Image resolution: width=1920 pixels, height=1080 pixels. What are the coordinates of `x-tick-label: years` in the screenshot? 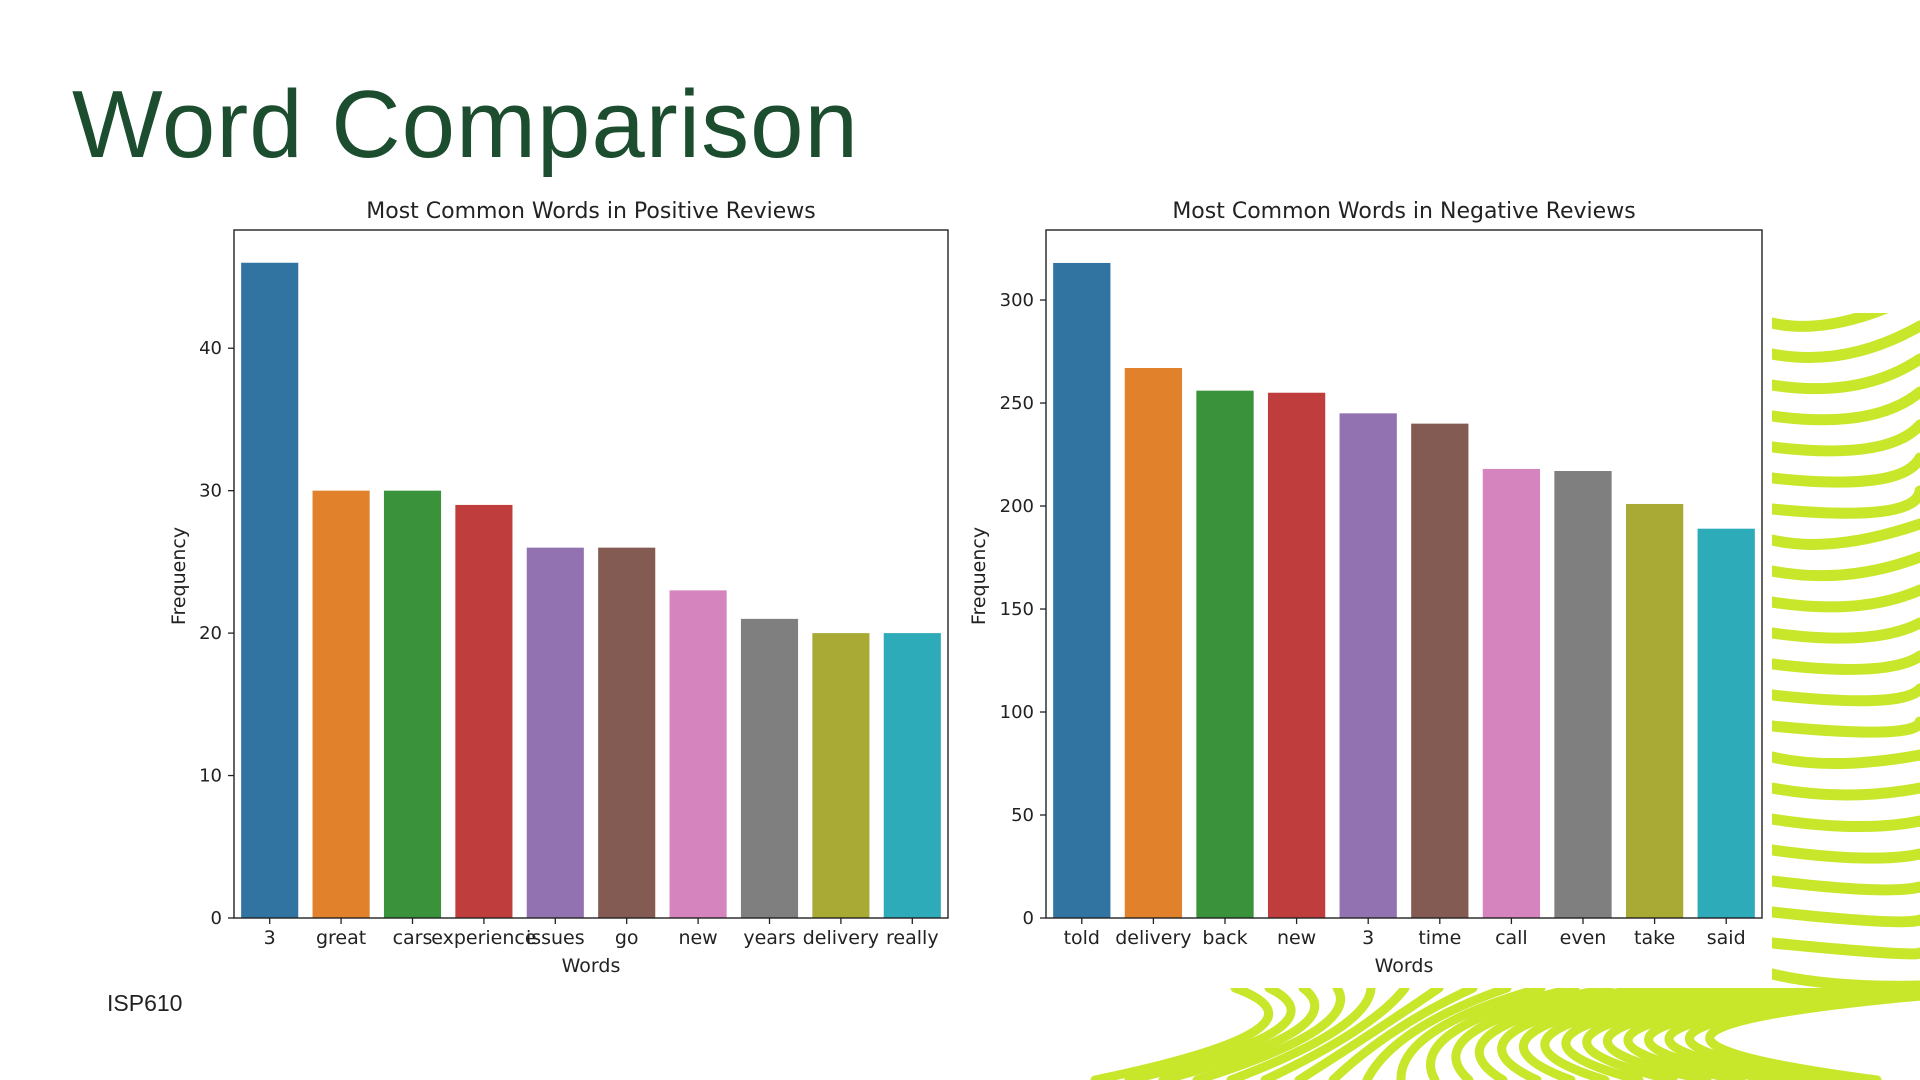 It's located at (769, 938).